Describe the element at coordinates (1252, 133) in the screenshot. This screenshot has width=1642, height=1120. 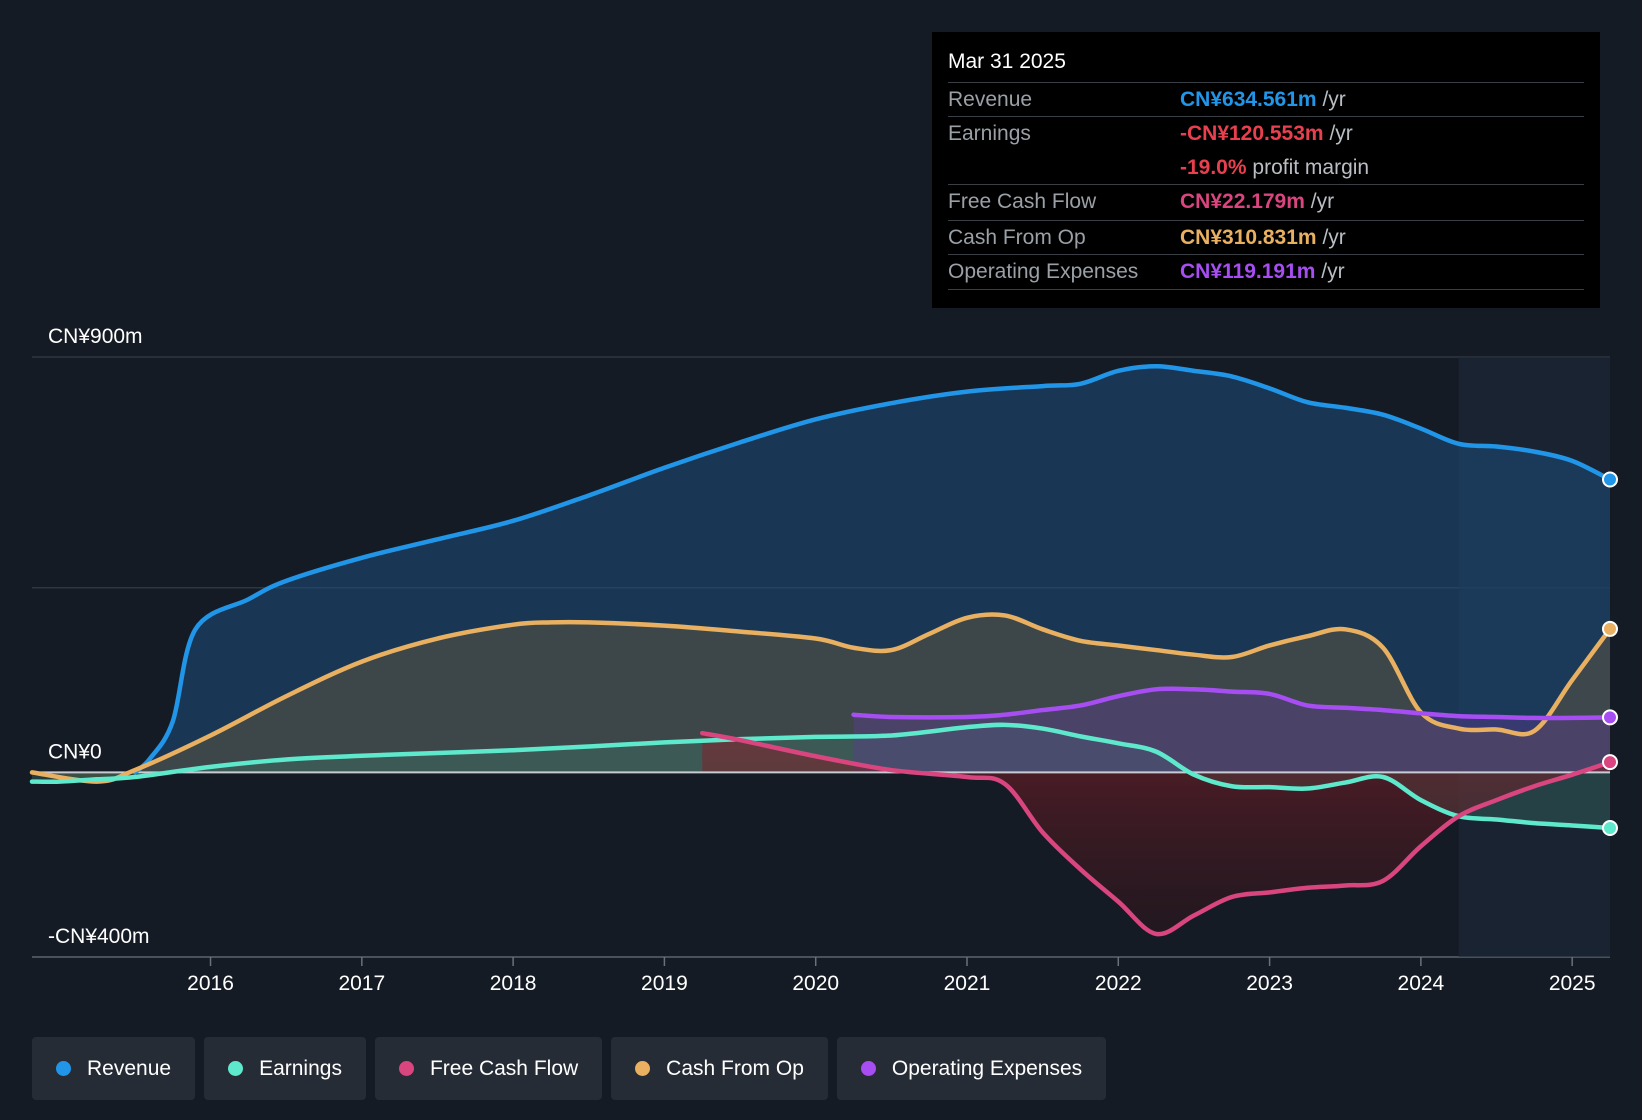
I see `tooltip-value-text: -CN¥120.553m` at that location.